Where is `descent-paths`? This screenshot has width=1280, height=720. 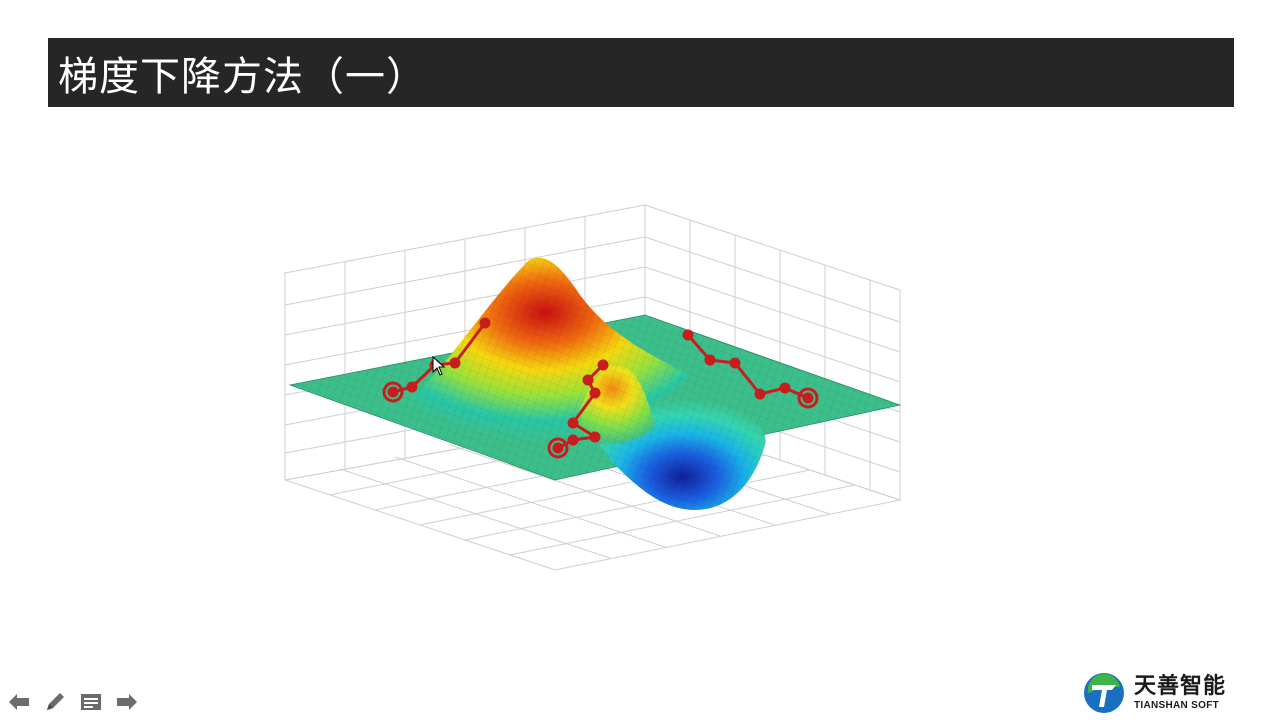
descent-paths is located at coordinates (600, 388).